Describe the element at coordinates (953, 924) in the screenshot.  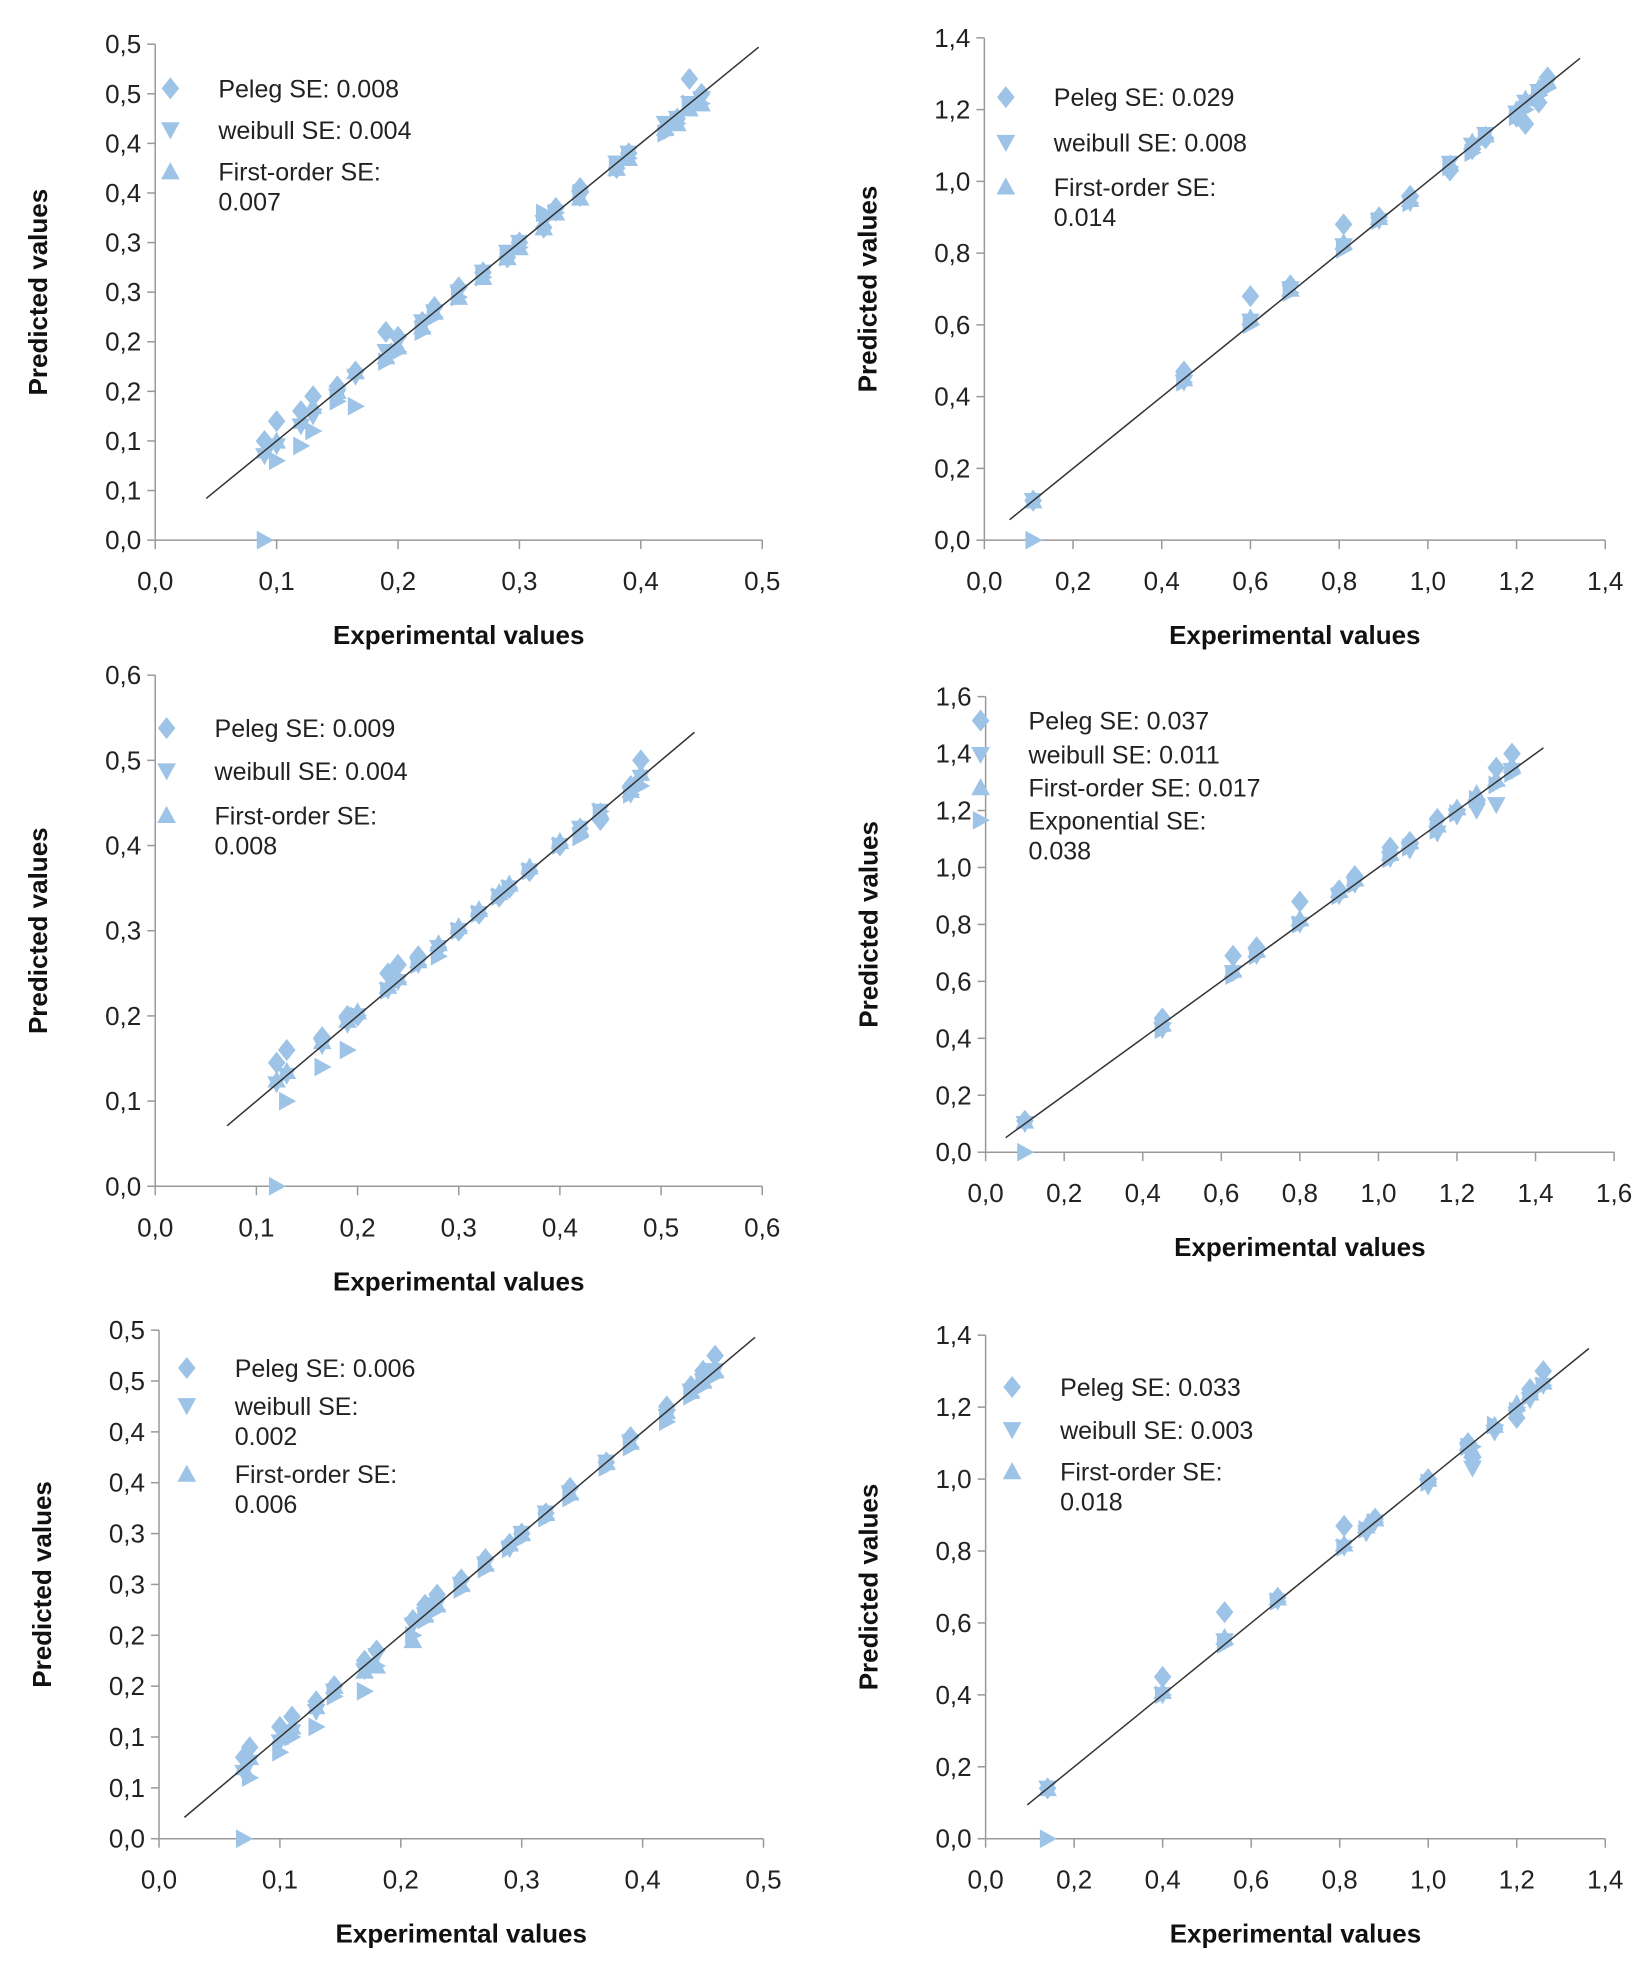
I see `y-tick-label: 0,8` at that location.